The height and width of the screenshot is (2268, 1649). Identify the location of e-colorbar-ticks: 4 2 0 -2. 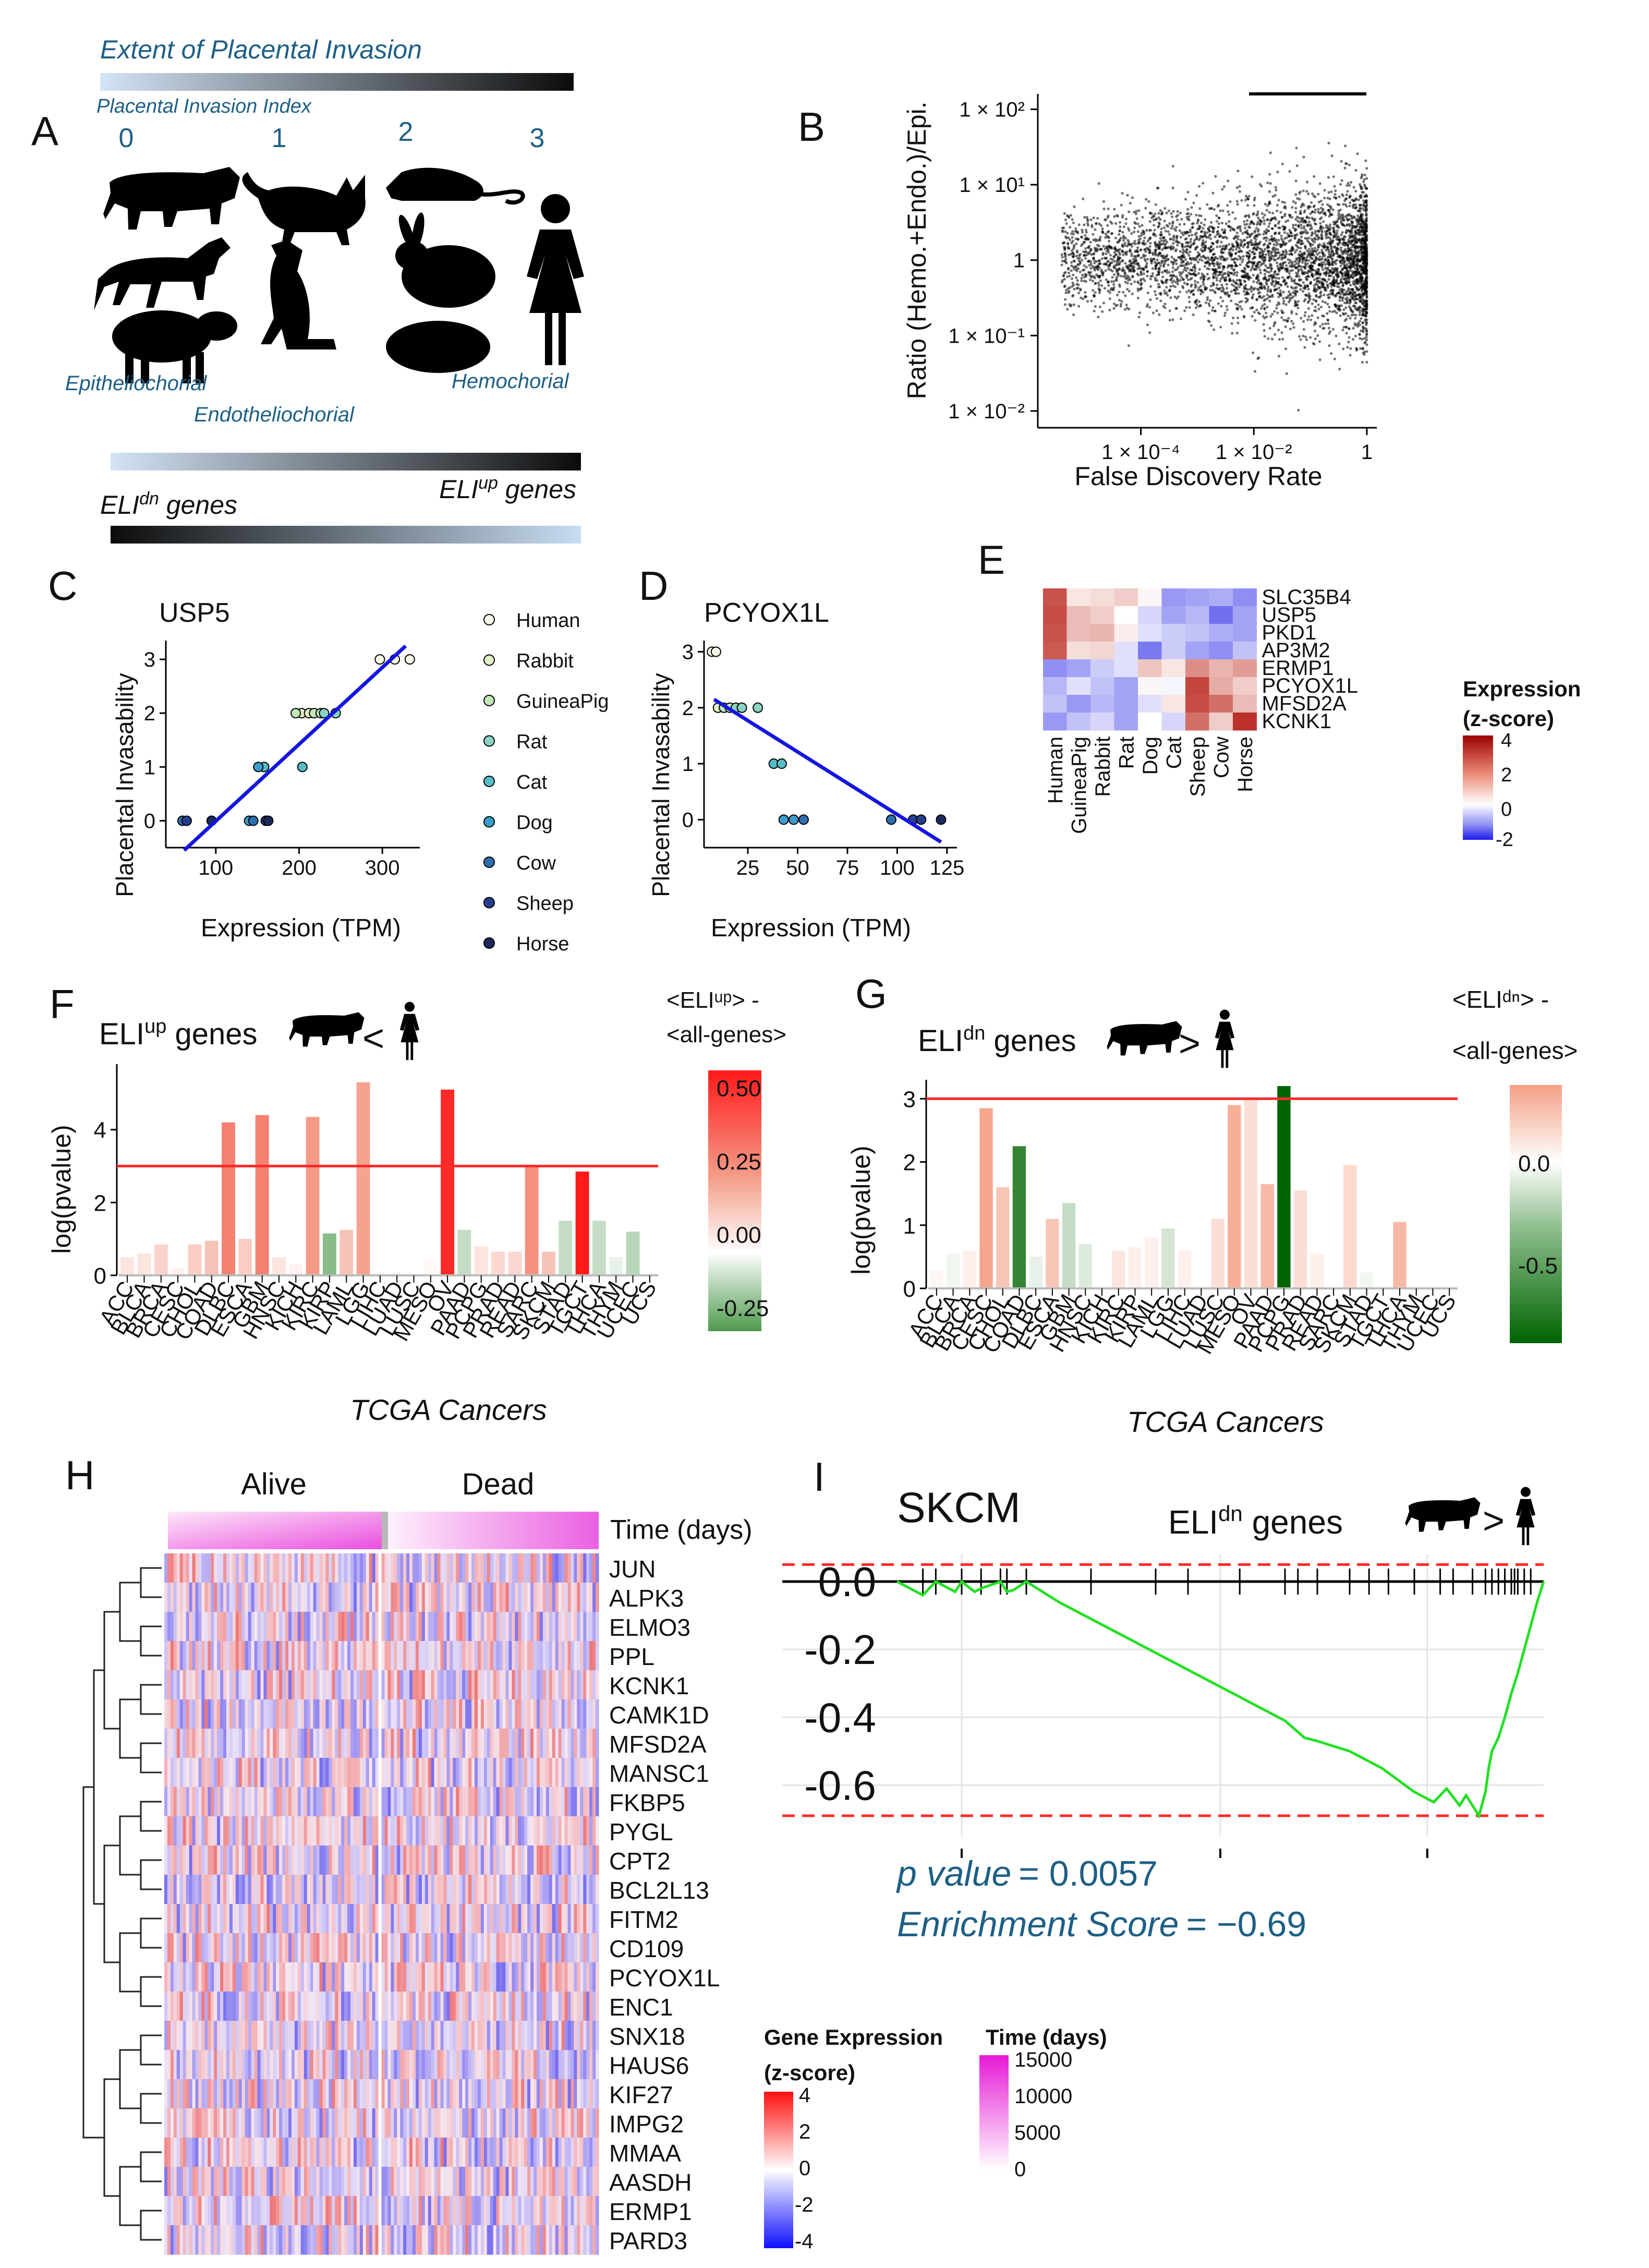
(1504, 790).